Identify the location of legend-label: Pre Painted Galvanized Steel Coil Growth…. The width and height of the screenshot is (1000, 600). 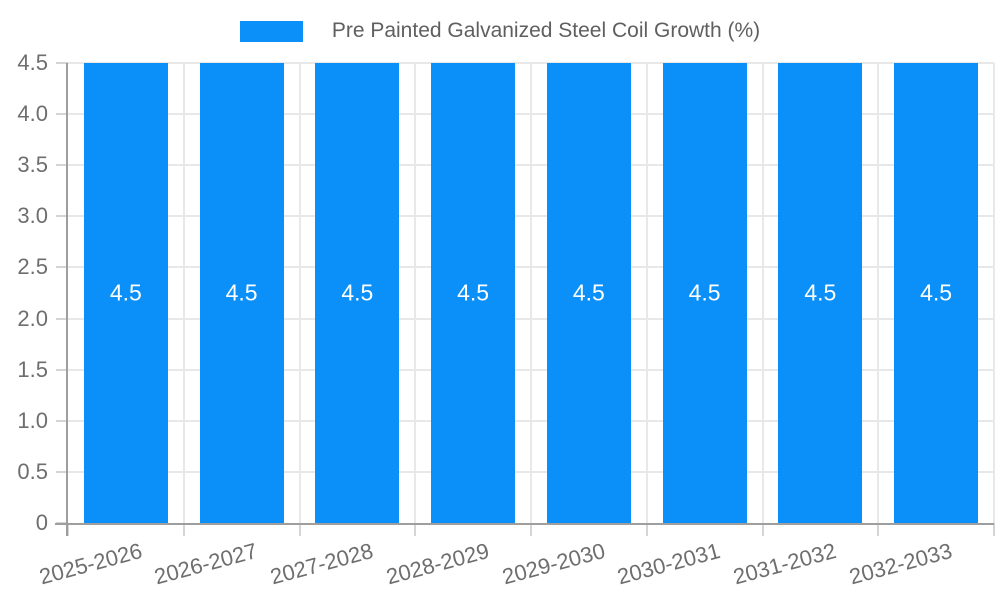
(546, 30).